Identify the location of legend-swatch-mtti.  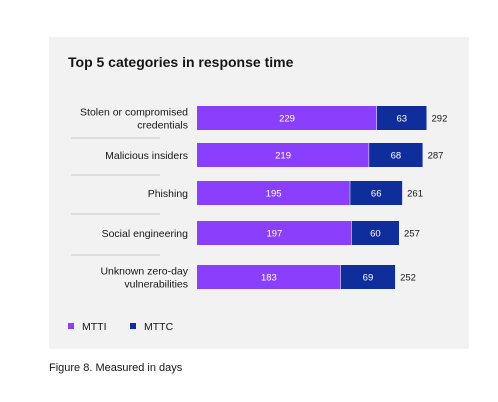
(71, 326).